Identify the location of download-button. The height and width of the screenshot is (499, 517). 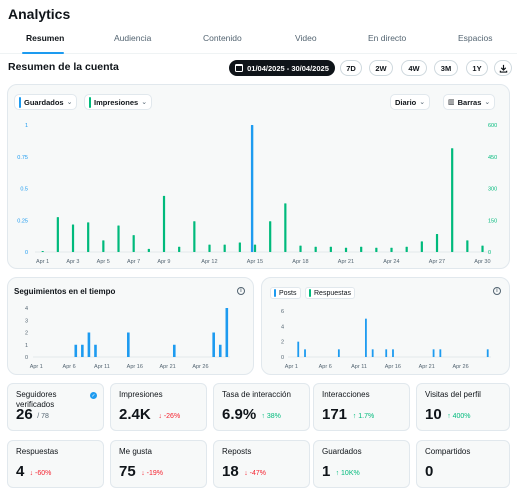
(503, 68).